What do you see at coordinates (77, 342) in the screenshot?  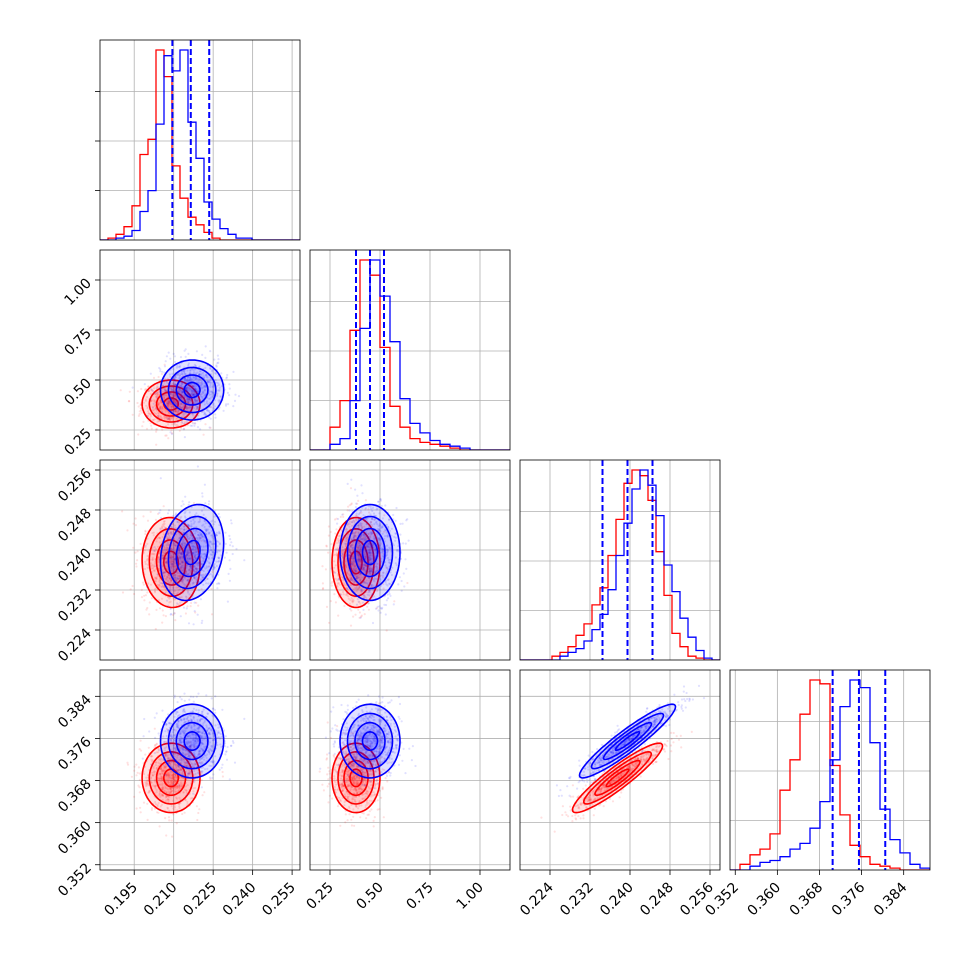 I see `y-tick-label: 0.75` at bounding box center [77, 342].